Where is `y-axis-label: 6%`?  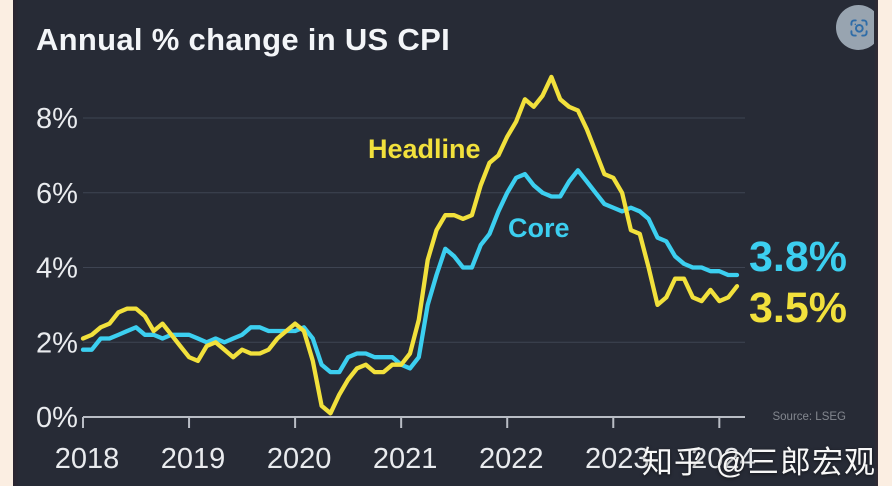
y-axis-label: 6% is located at coordinates (57, 194).